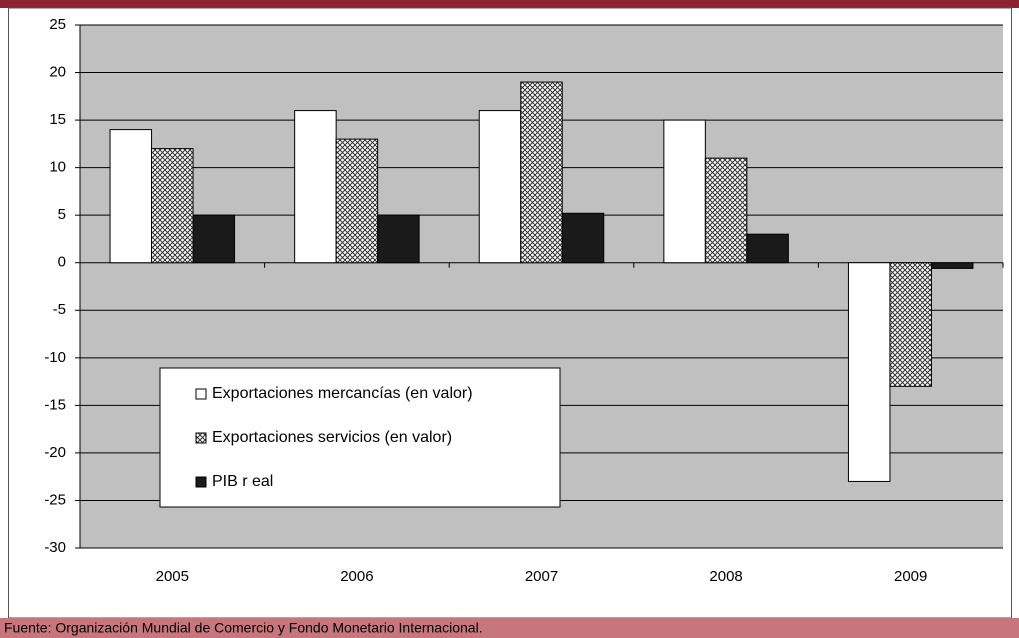  I want to click on y-tick-label: 5, so click(62, 214).